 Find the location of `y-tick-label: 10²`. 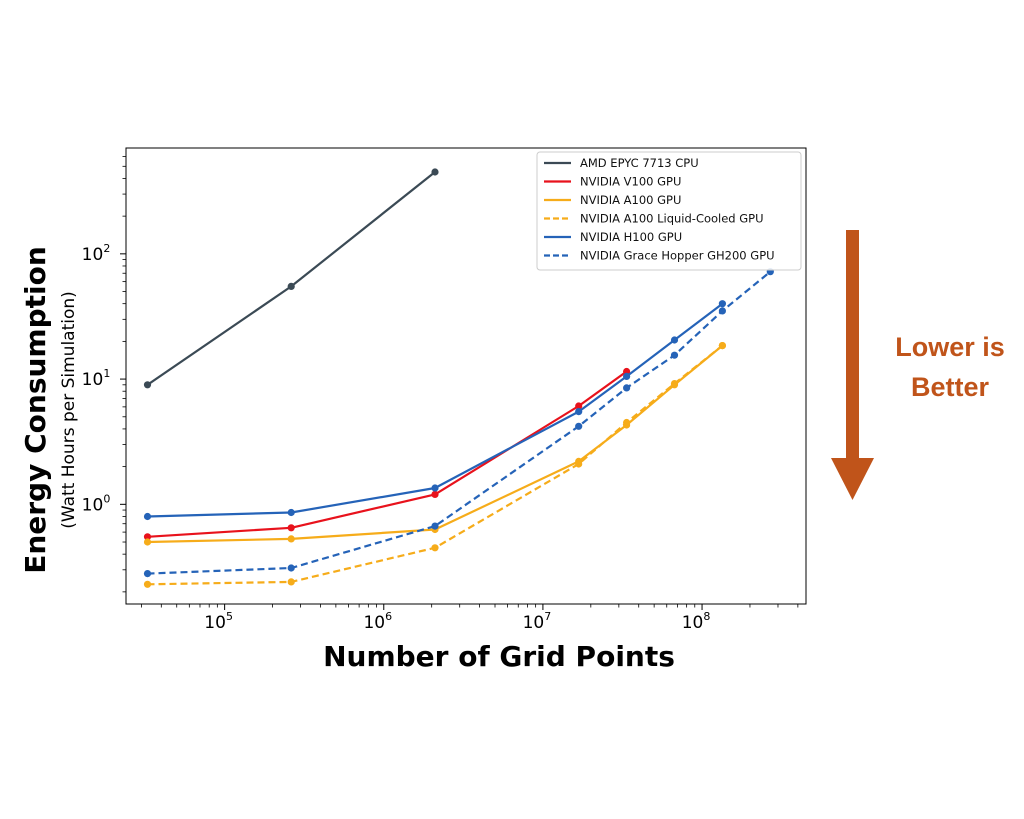

y-tick-label: 10² is located at coordinates (96, 253).